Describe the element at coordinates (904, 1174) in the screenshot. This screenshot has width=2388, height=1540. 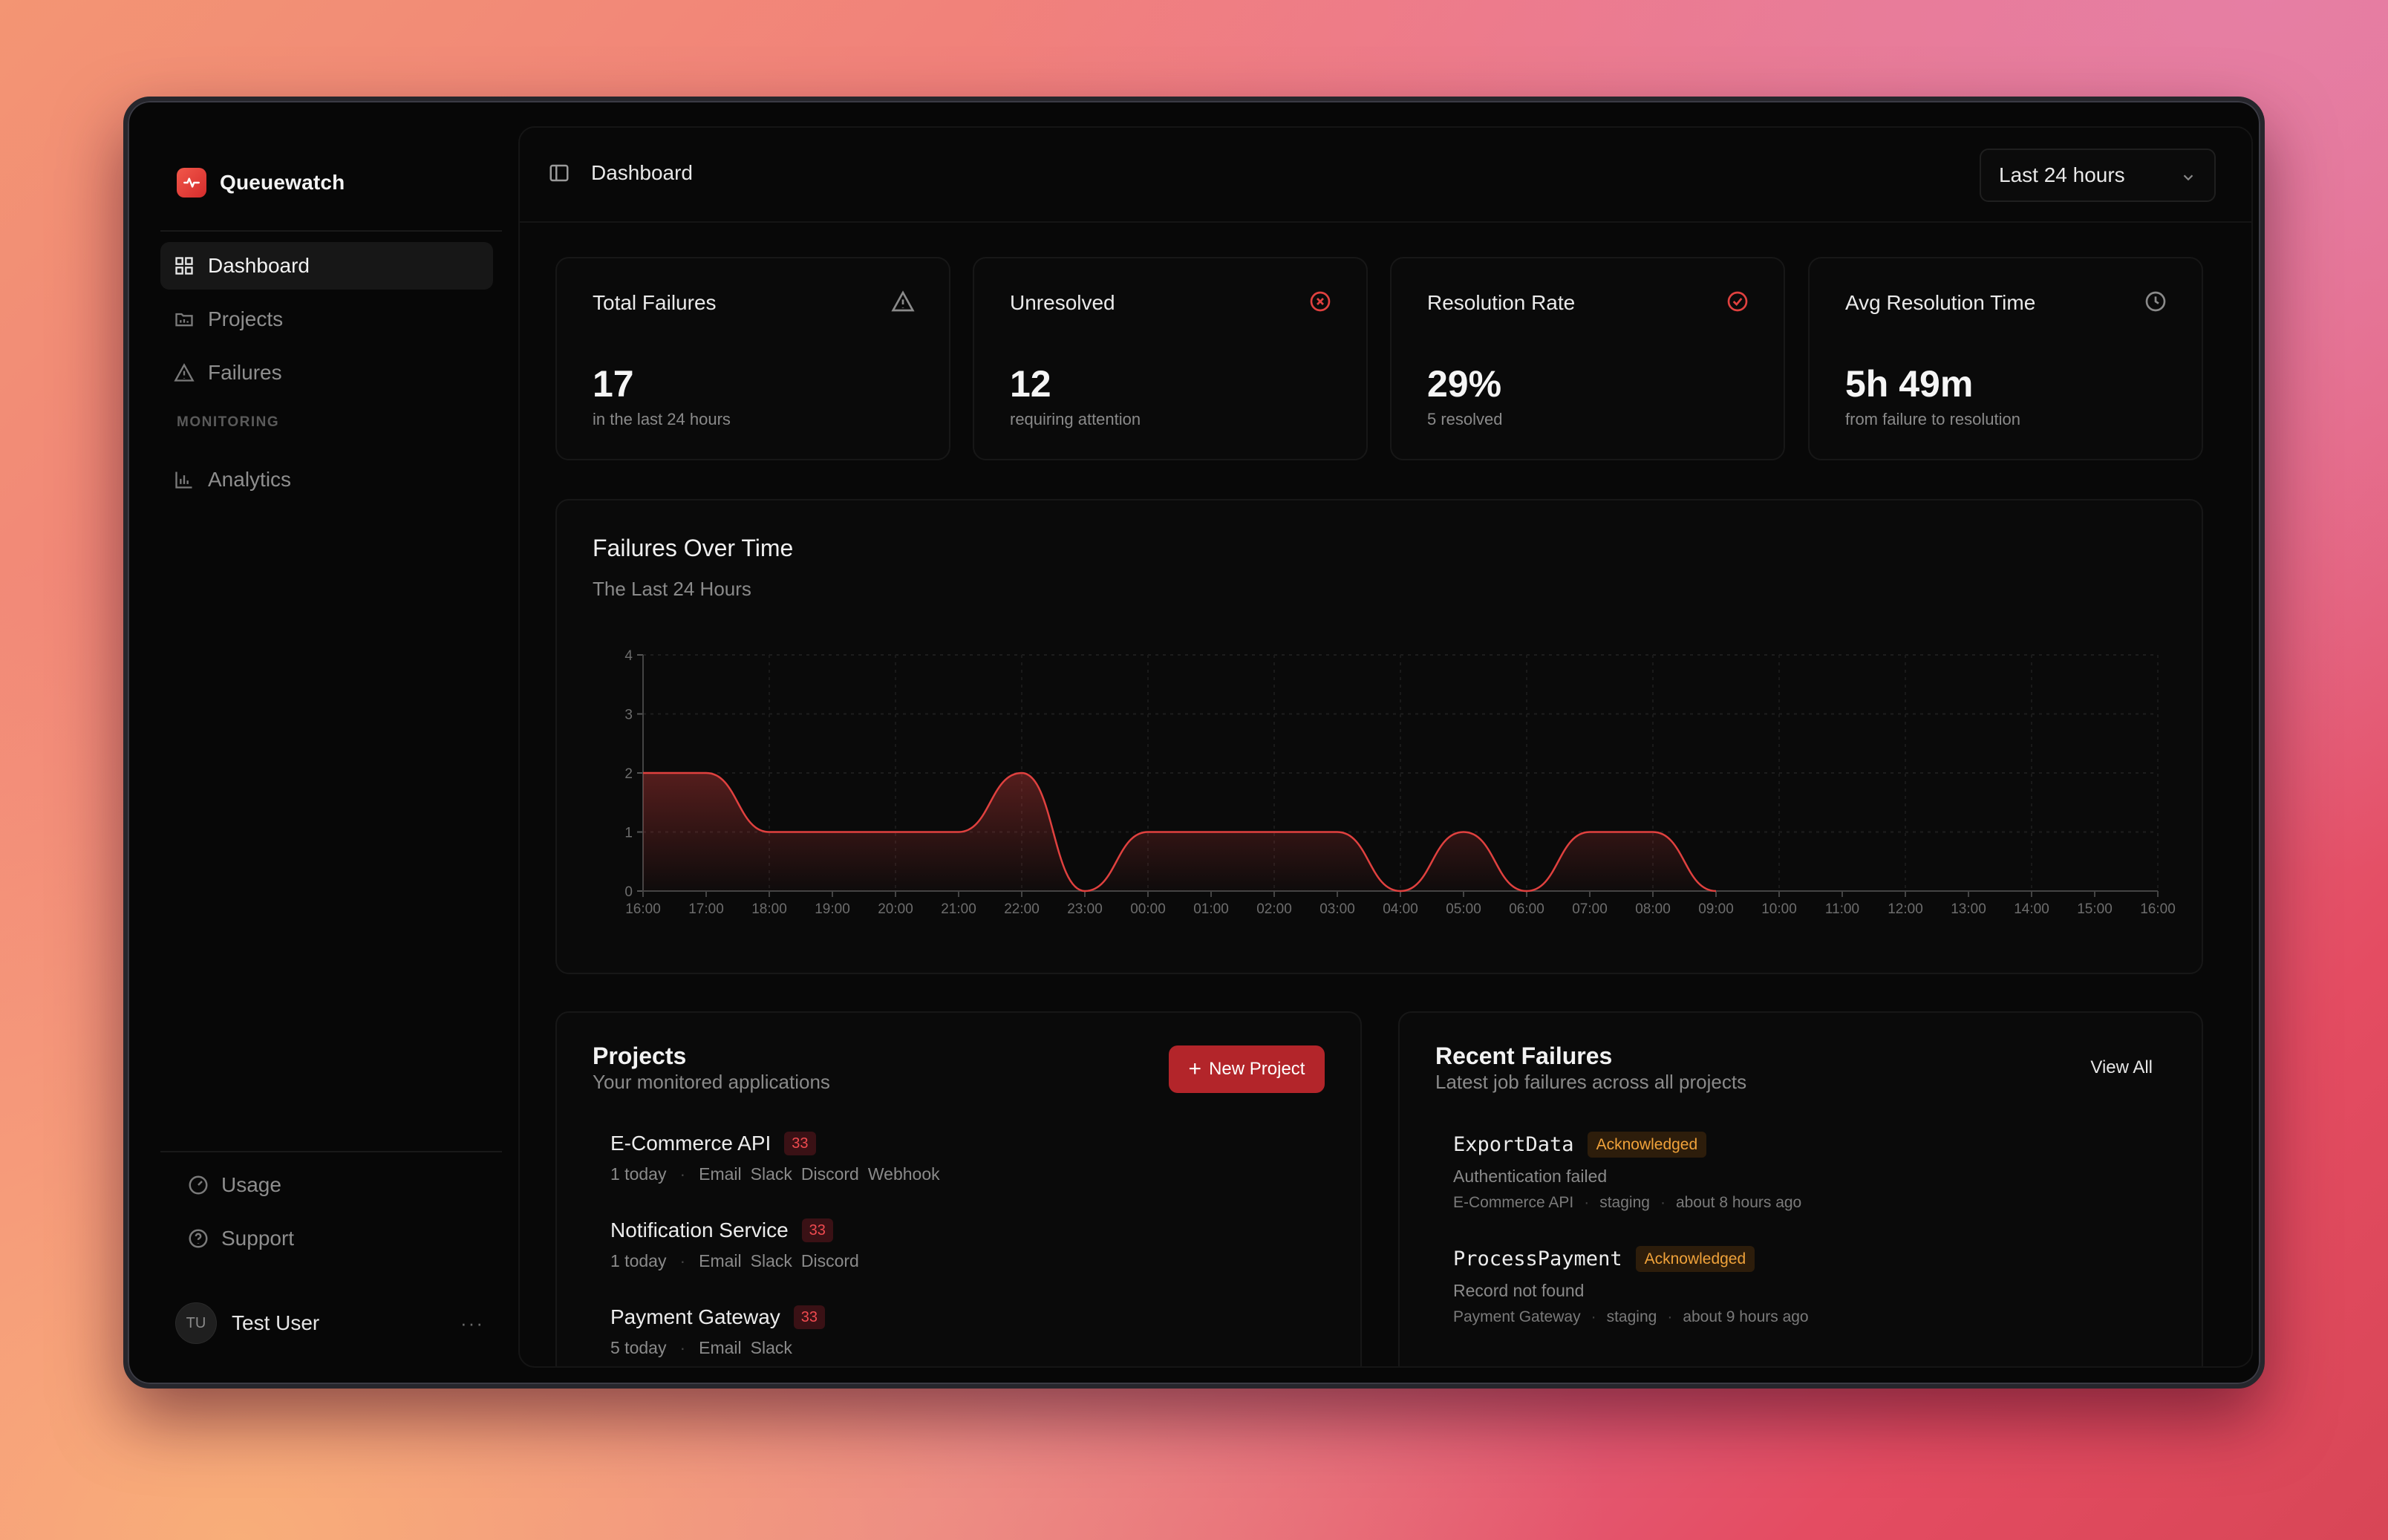
I see `channel-label: Webhook` at that location.